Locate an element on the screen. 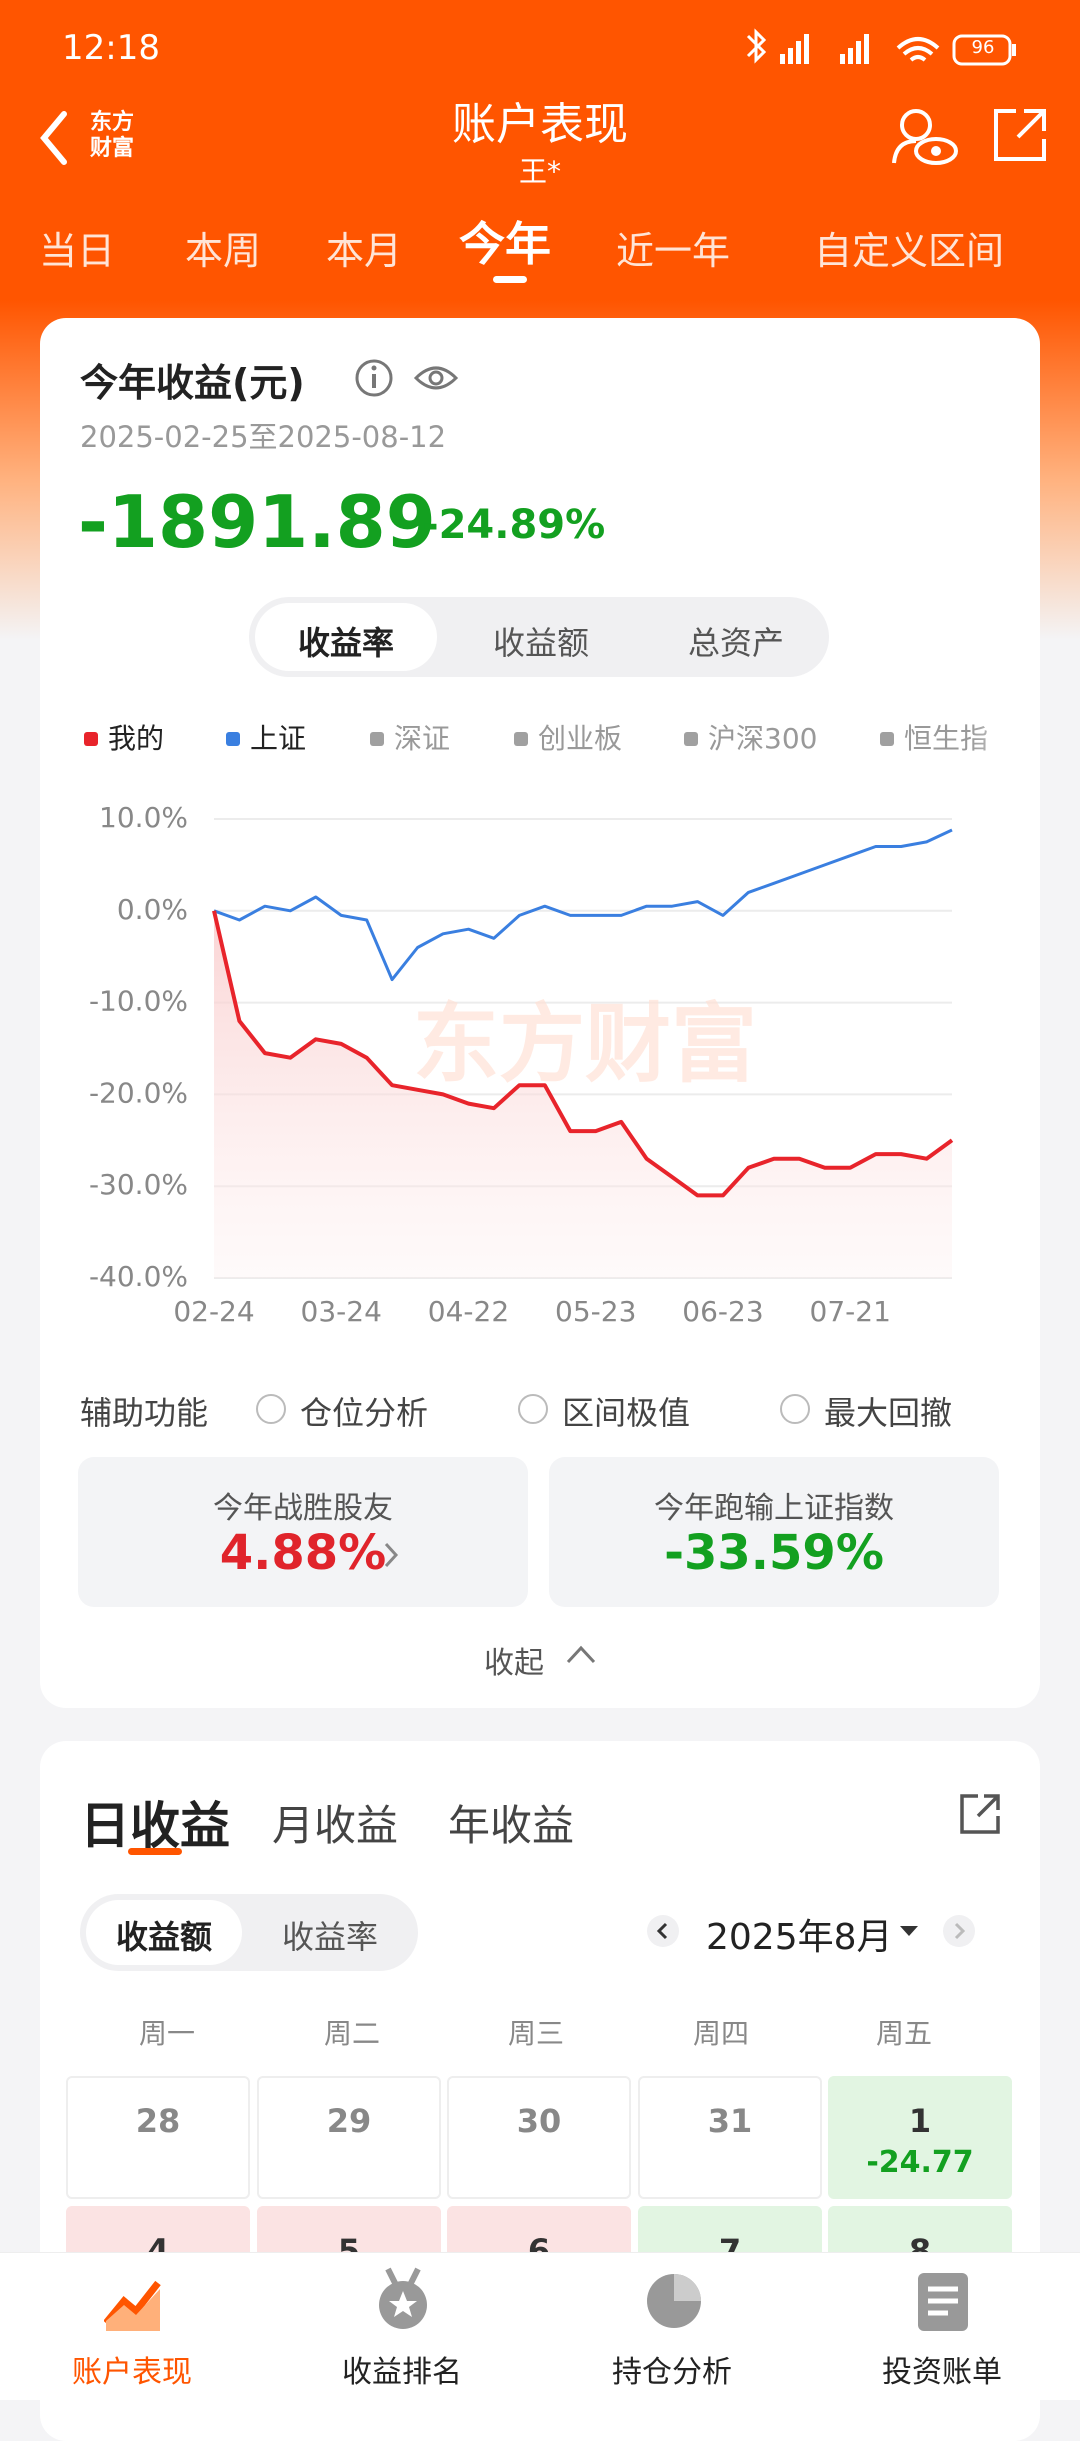  legend-label: 沪深300 is located at coordinates (762, 738).